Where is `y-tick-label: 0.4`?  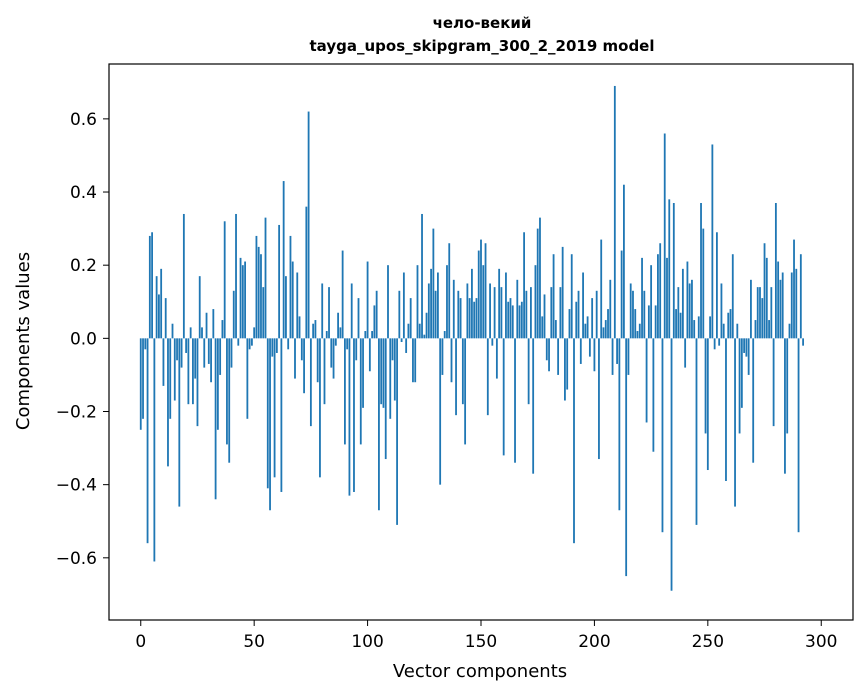 y-tick-label: 0.4 is located at coordinates (83, 193).